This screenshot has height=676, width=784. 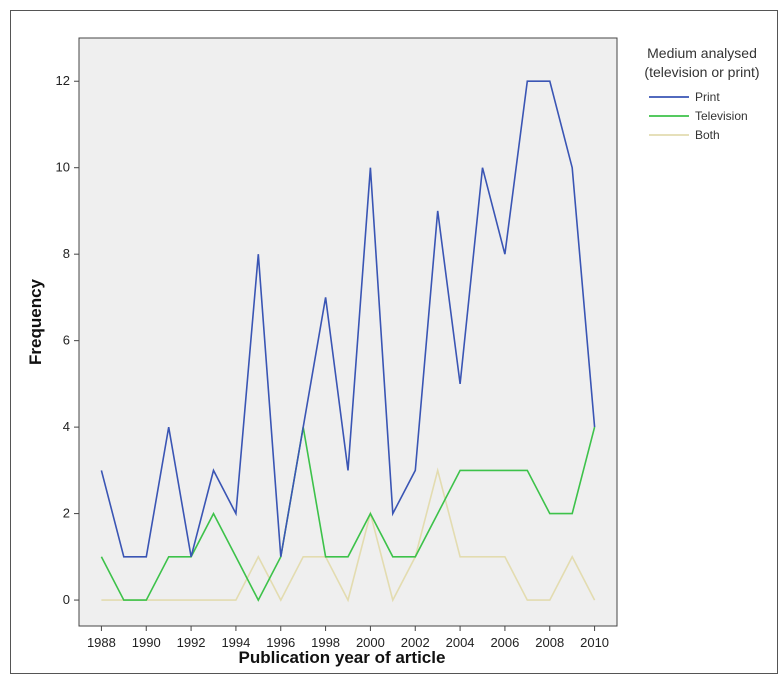 I want to click on y-axis: 0 2 4 6 8 10 12, so click(x=67, y=340).